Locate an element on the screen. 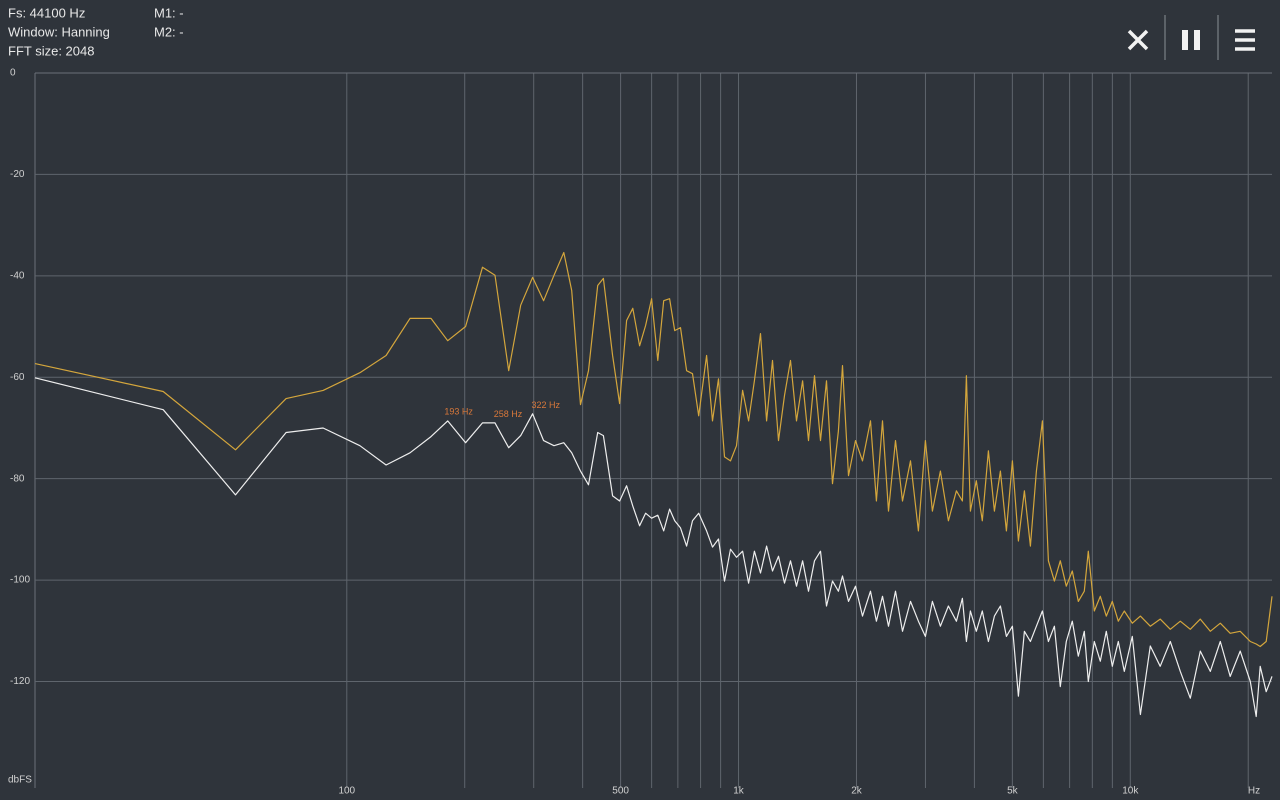 This screenshot has width=1280, height=800. x-tick-label: 100 is located at coordinates (346, 791).